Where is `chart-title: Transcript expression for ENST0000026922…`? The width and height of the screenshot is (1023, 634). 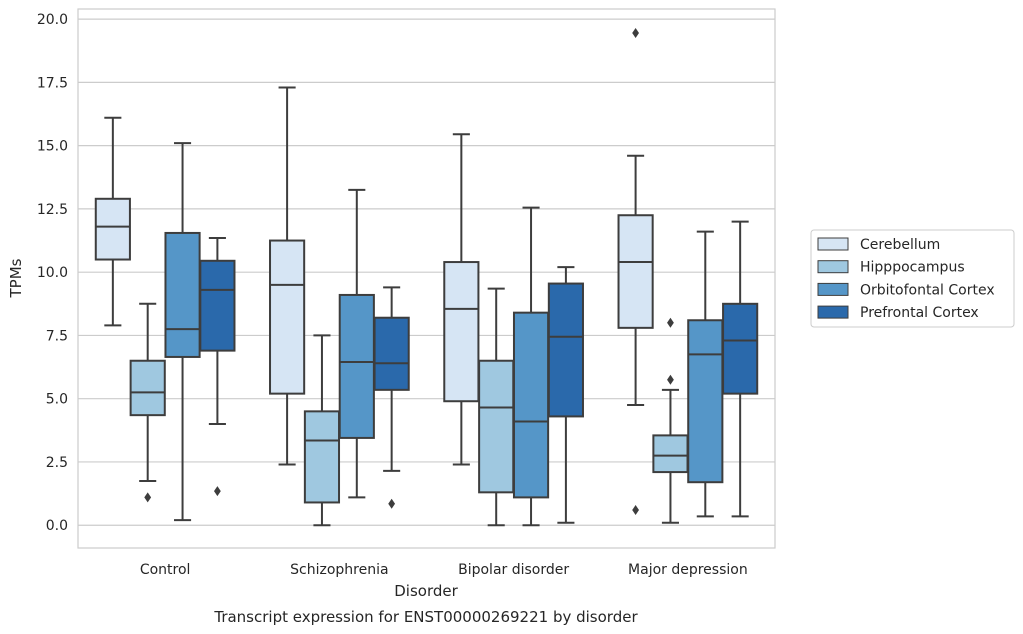
chart-title: Transcript expression for ENST0000026922… is located at coordinates (425, 617).